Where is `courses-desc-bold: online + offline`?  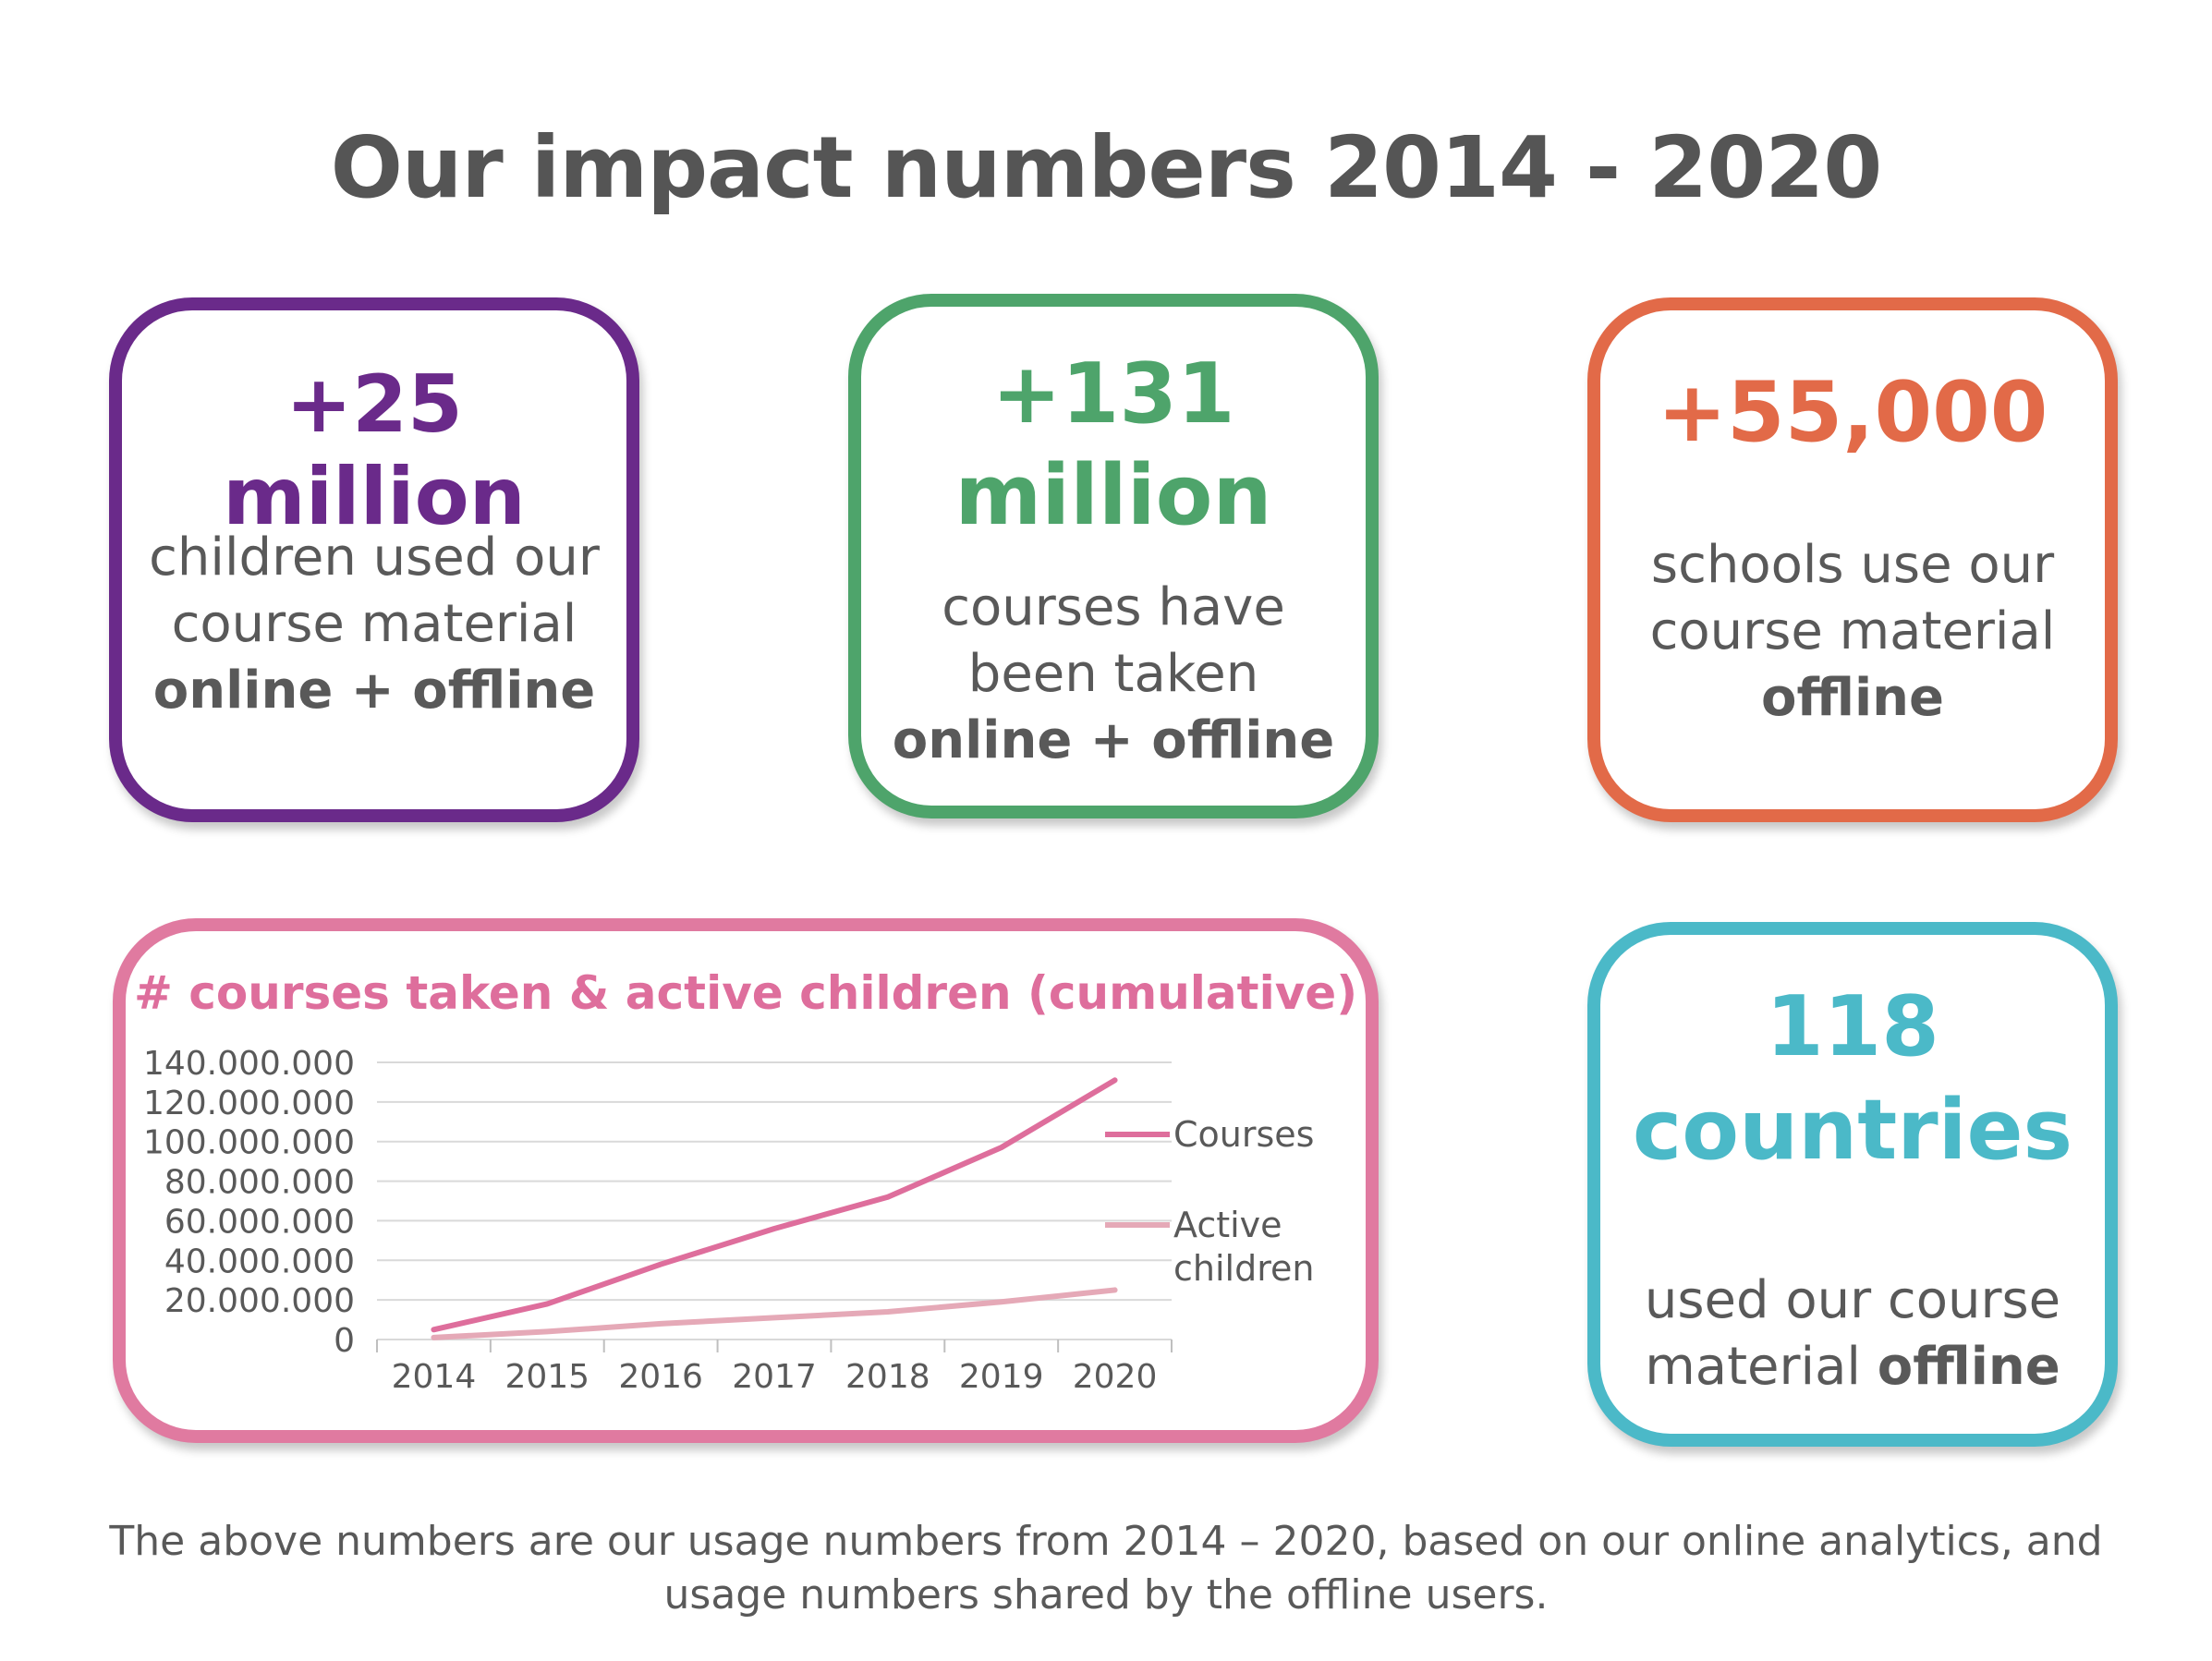 courses-desc-bold: online + offline is located at coordinates (1113, 740).